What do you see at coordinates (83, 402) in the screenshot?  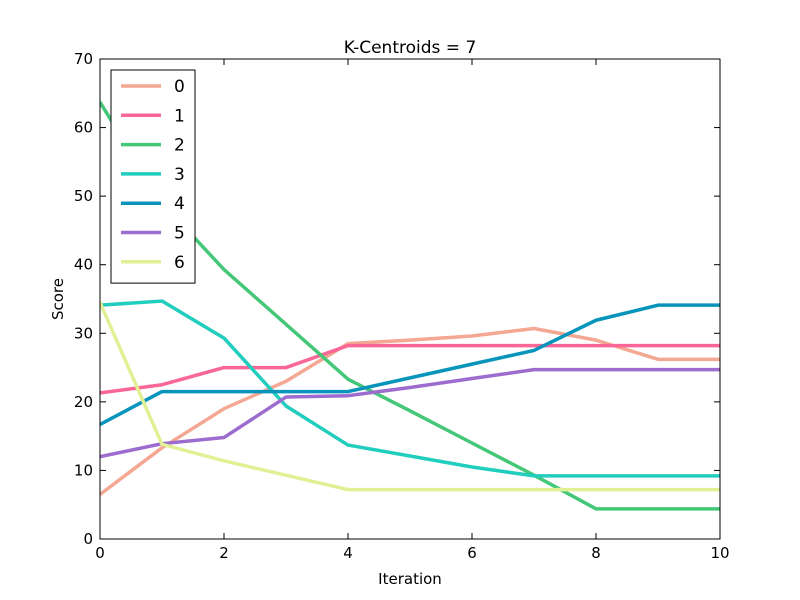 I see `y-tick-label: 20` at bounding box center [83, 402].